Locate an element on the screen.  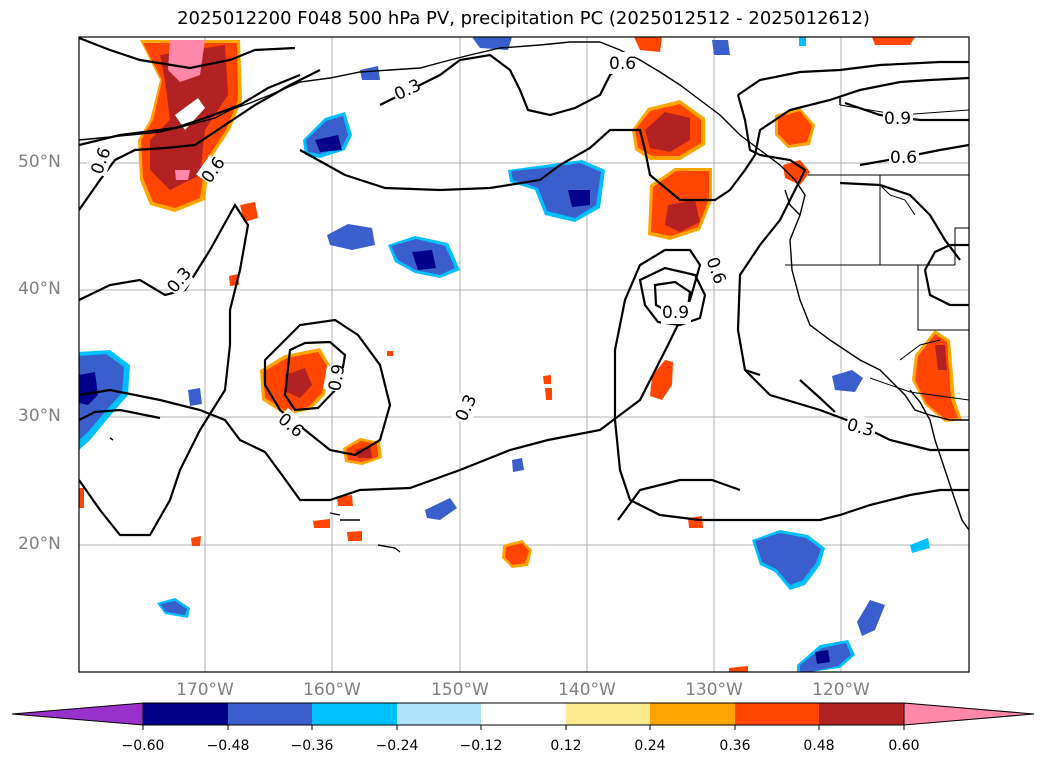
colorbar-tick-label: 0.60 is located at coordinates (904, 746).